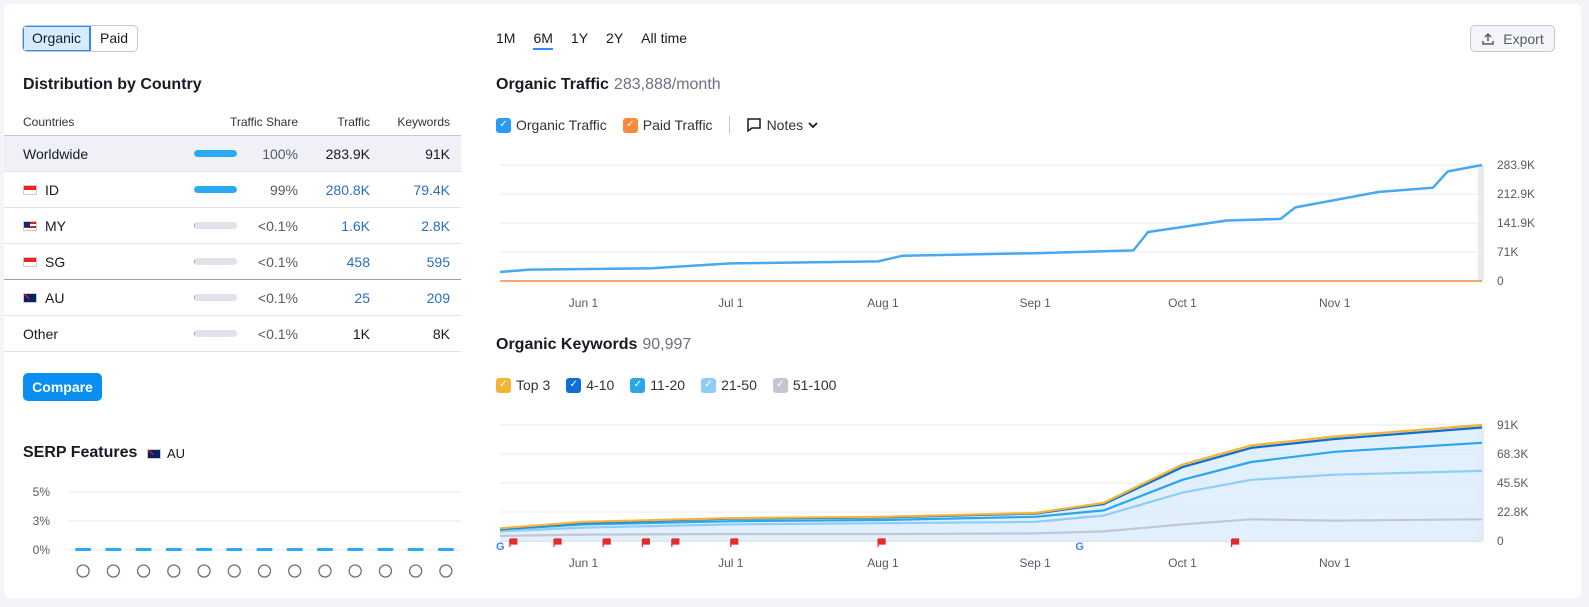  I want to click on table-row: Other <0.1% 1K 8K, so click(232, 334).